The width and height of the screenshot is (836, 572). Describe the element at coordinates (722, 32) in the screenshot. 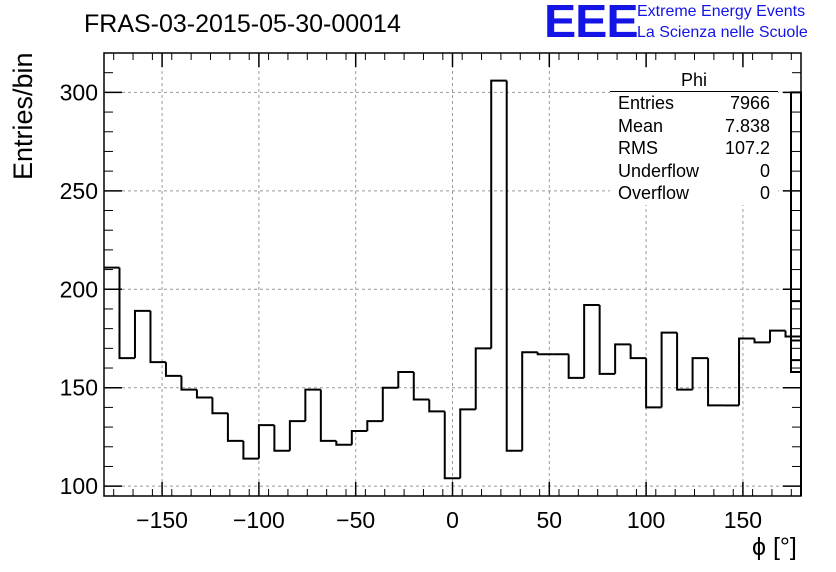

I see `logo-text-line2: La Scienza nelle Scuole` at that location.